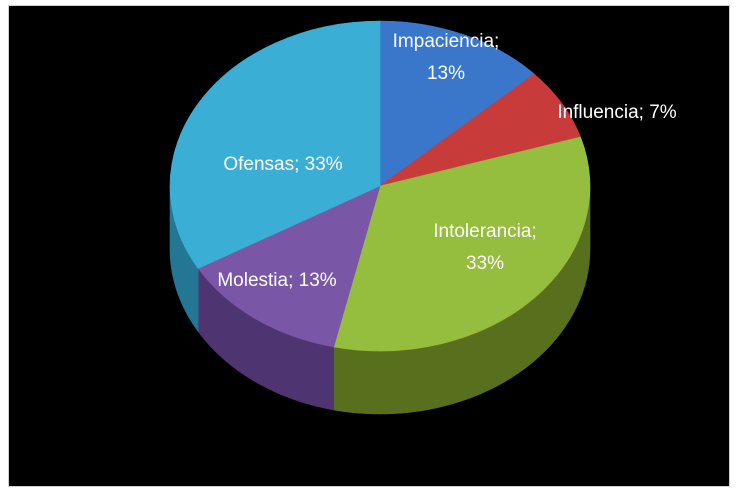  I want to click on data-label-ofensas: Ofensas; 33%, so click(282, 164).